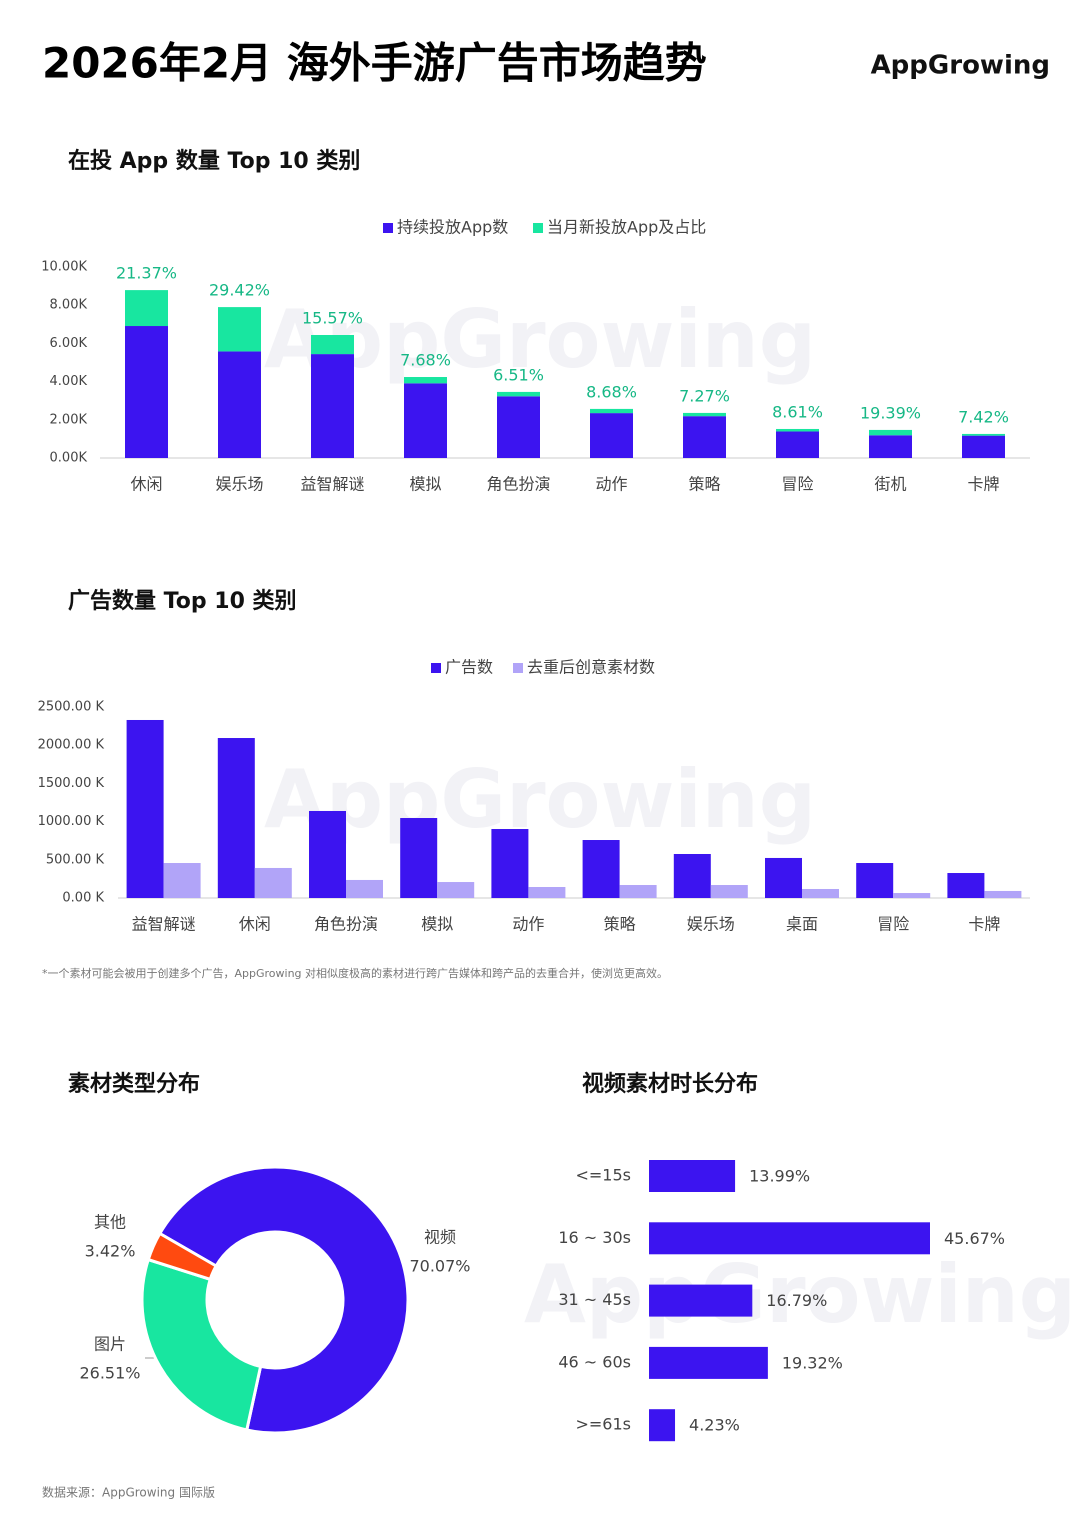 The image size is (1080, 1535). I want to click on data-label: 7.42%, so click(983, 416).